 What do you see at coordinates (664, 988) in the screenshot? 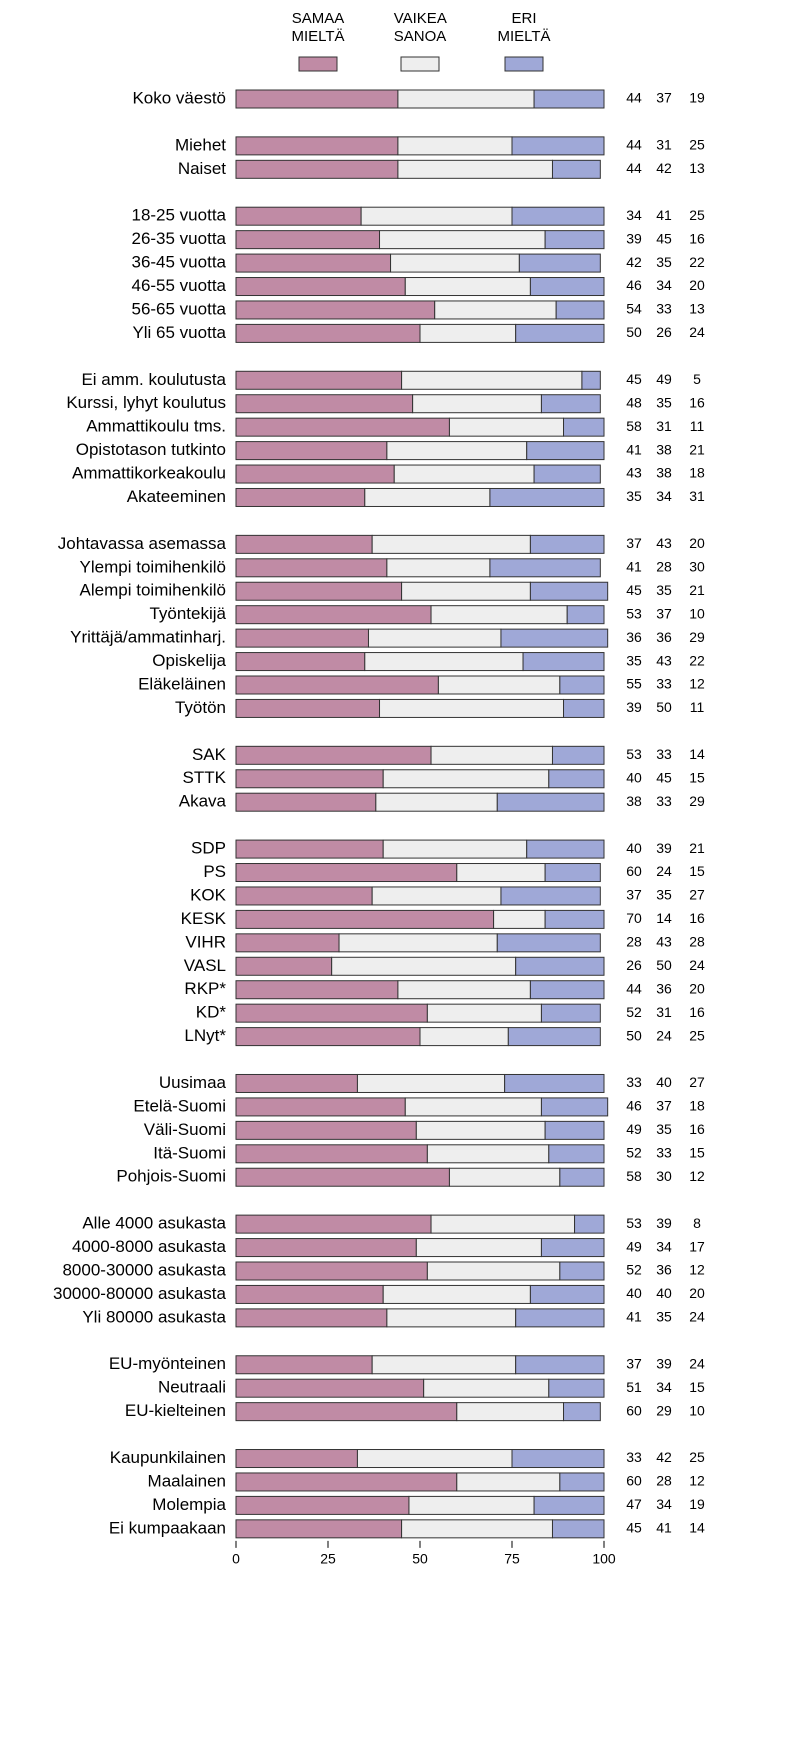
I see `value-label: 36` at bounding box center [664, 988].